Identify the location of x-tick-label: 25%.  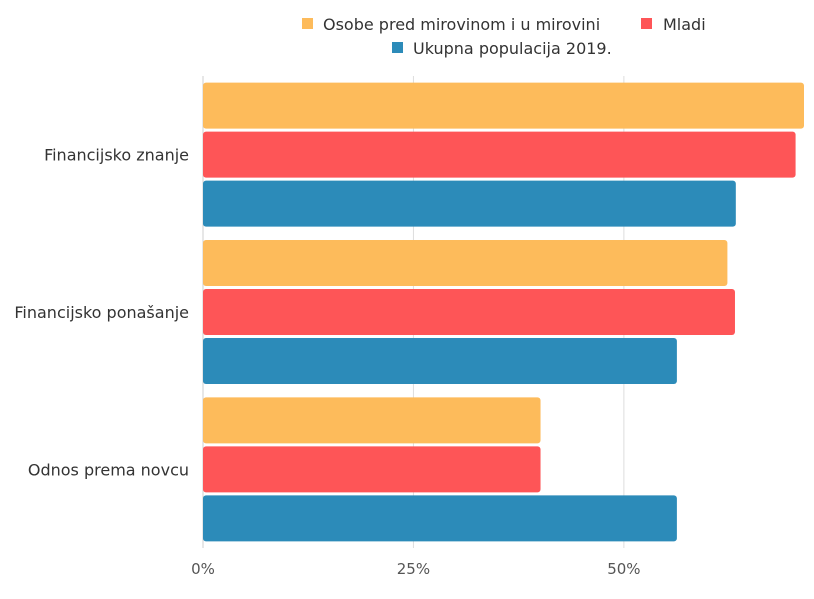
(413, 569).